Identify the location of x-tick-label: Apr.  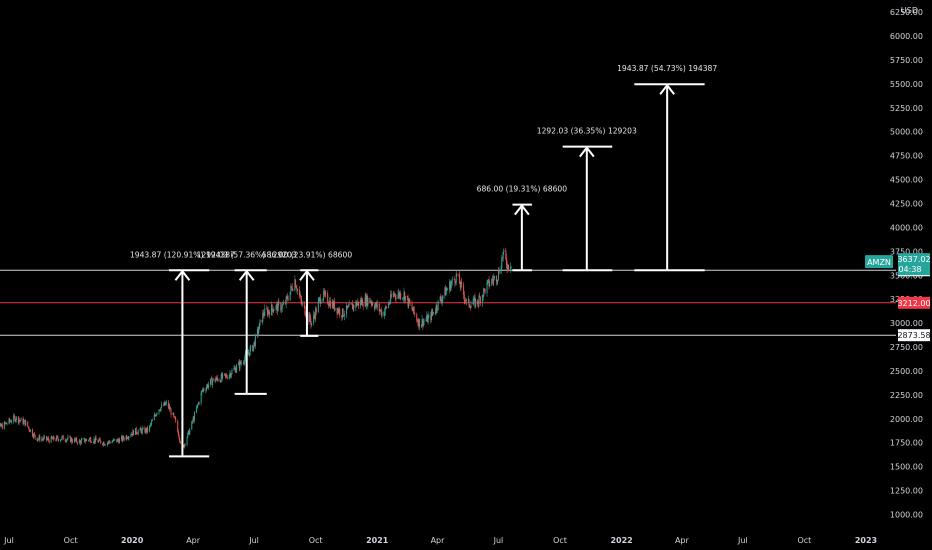
(682, 540).